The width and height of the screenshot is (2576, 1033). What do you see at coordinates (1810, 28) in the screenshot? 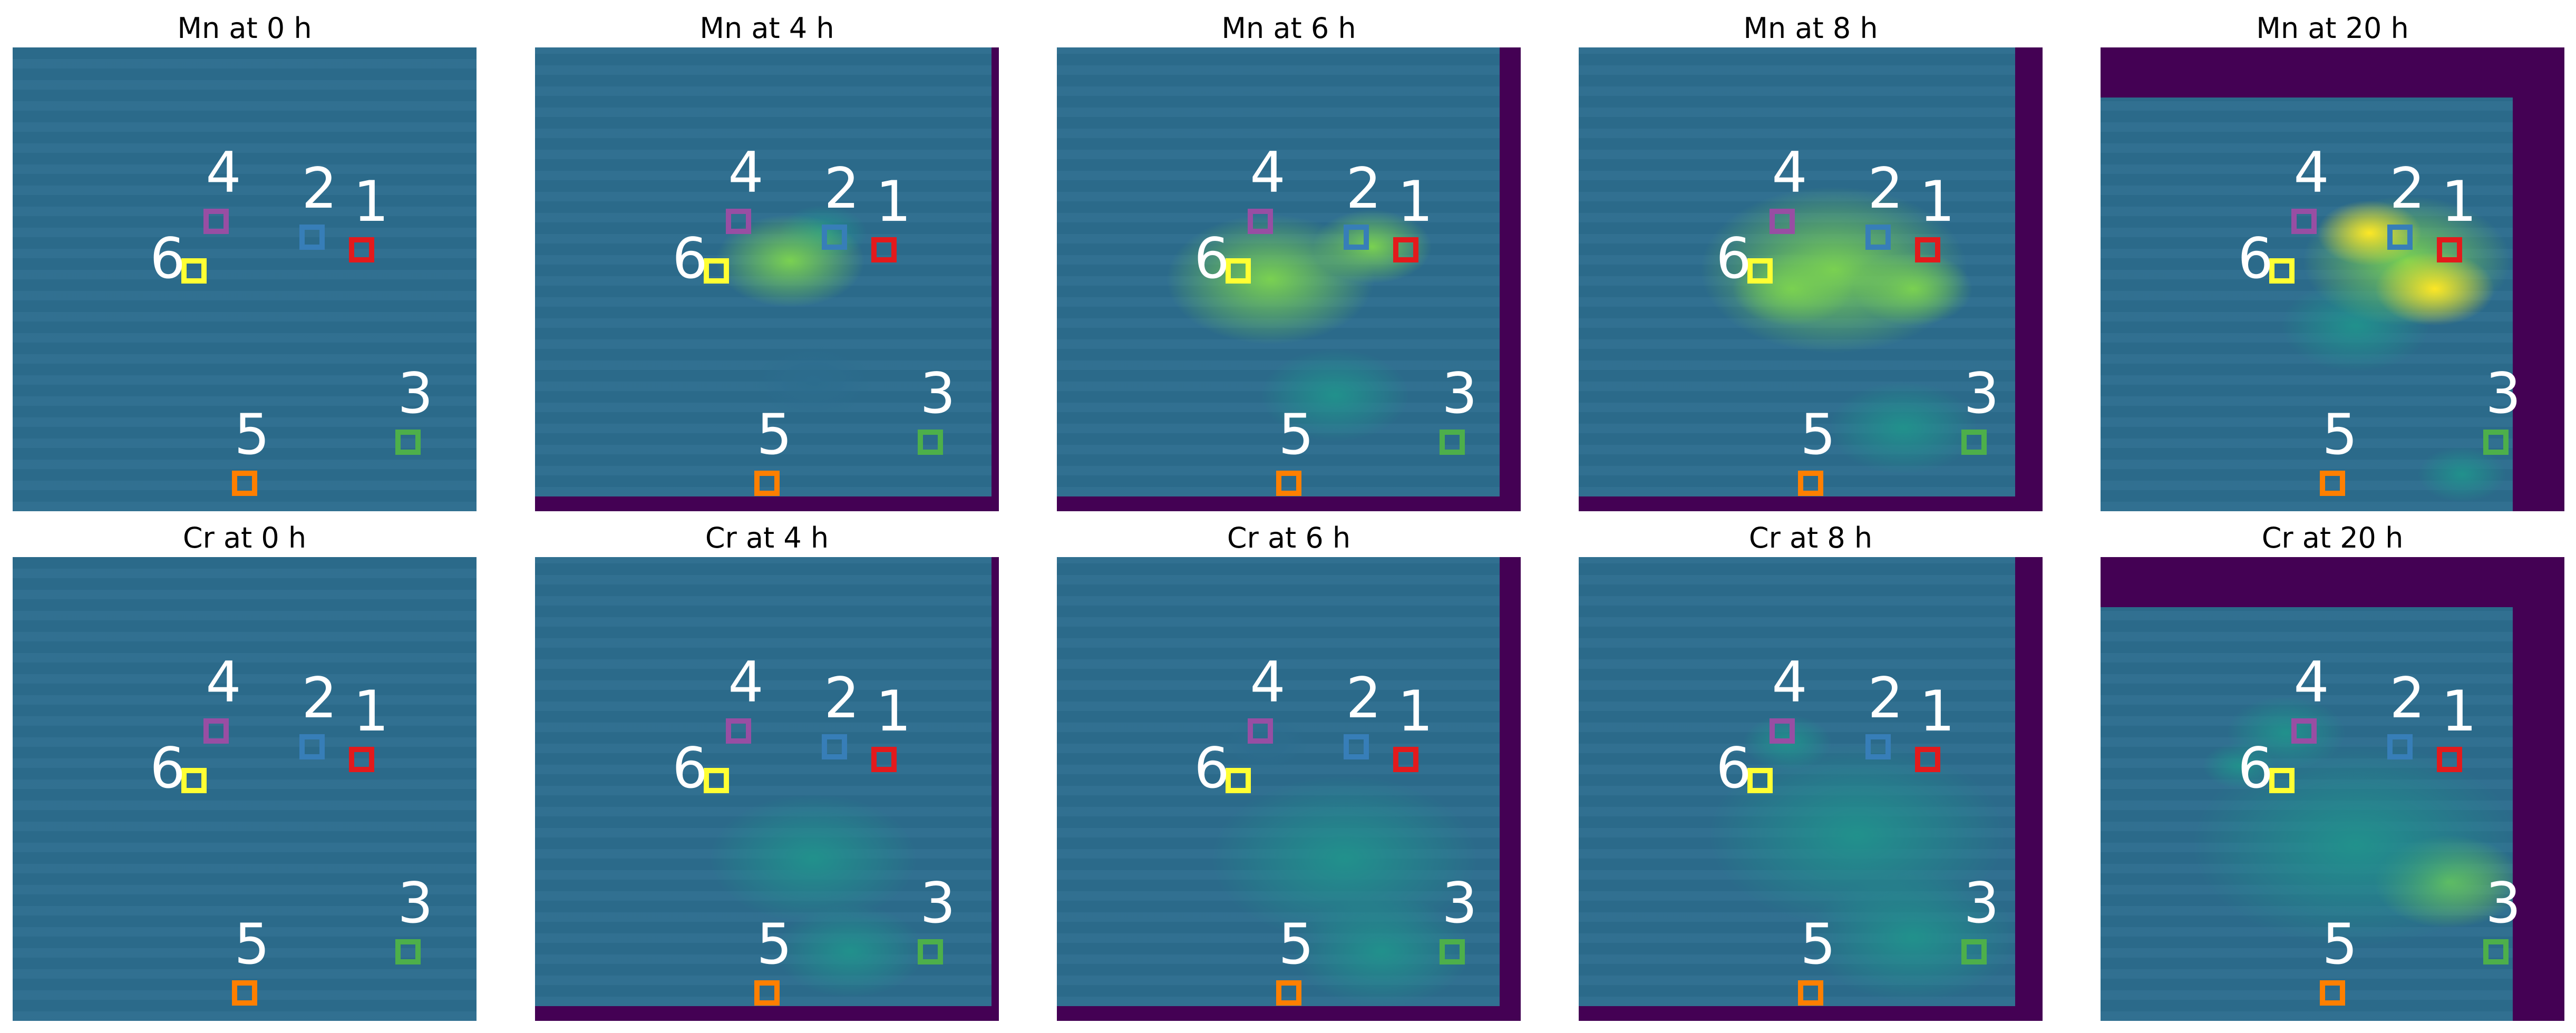
I see `panel-title: Mn at 8 h` at bounding box center [1810, 28].